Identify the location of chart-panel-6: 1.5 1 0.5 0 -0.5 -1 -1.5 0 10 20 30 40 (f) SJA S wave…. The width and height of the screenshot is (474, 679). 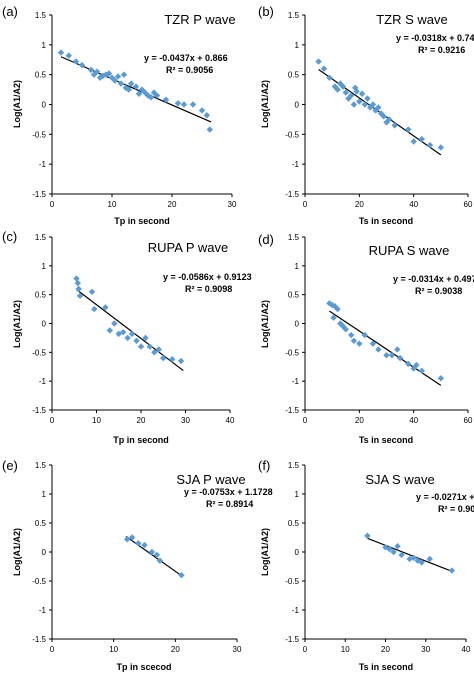
(366, 565).